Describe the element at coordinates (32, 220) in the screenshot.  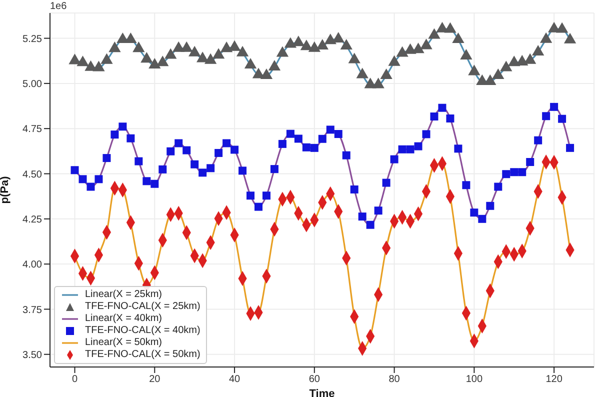
I see `y-tick-label: 4.25` at that location.